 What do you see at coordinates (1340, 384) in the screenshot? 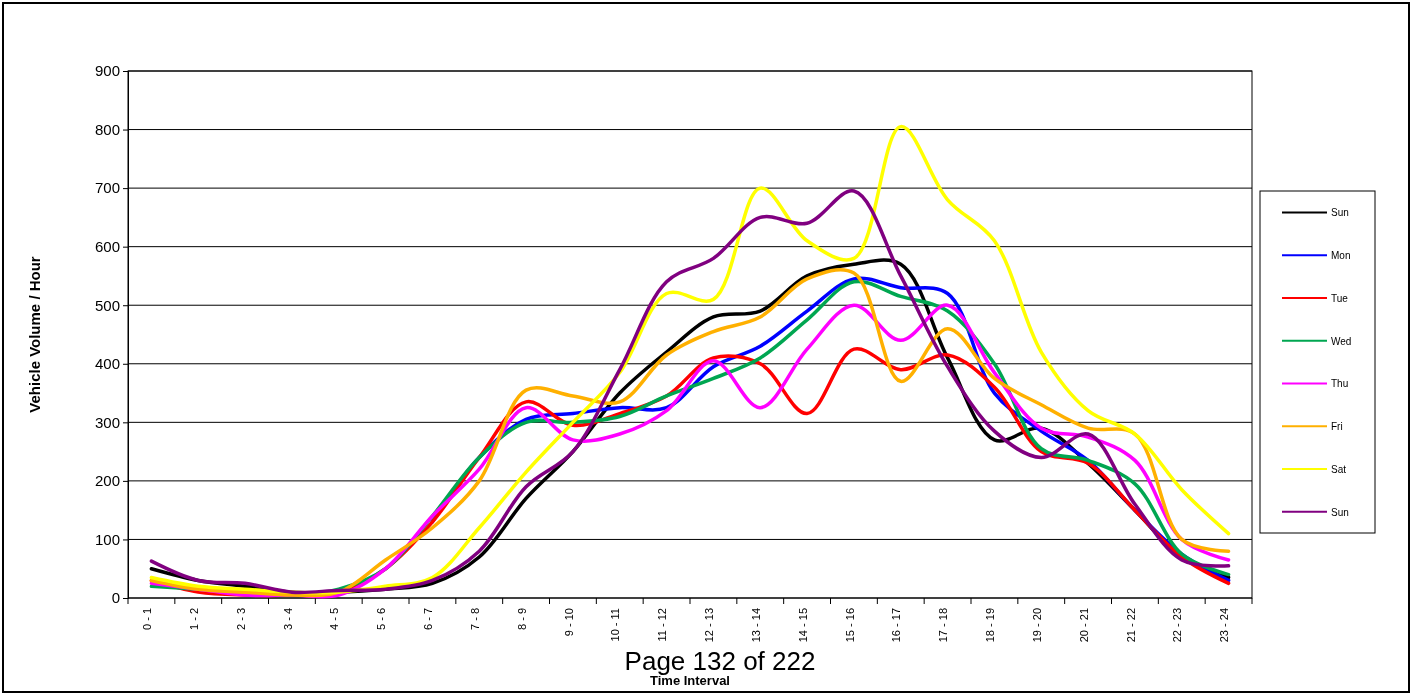
I see `legend-label: Thu` at bounding box center [1340, 384].